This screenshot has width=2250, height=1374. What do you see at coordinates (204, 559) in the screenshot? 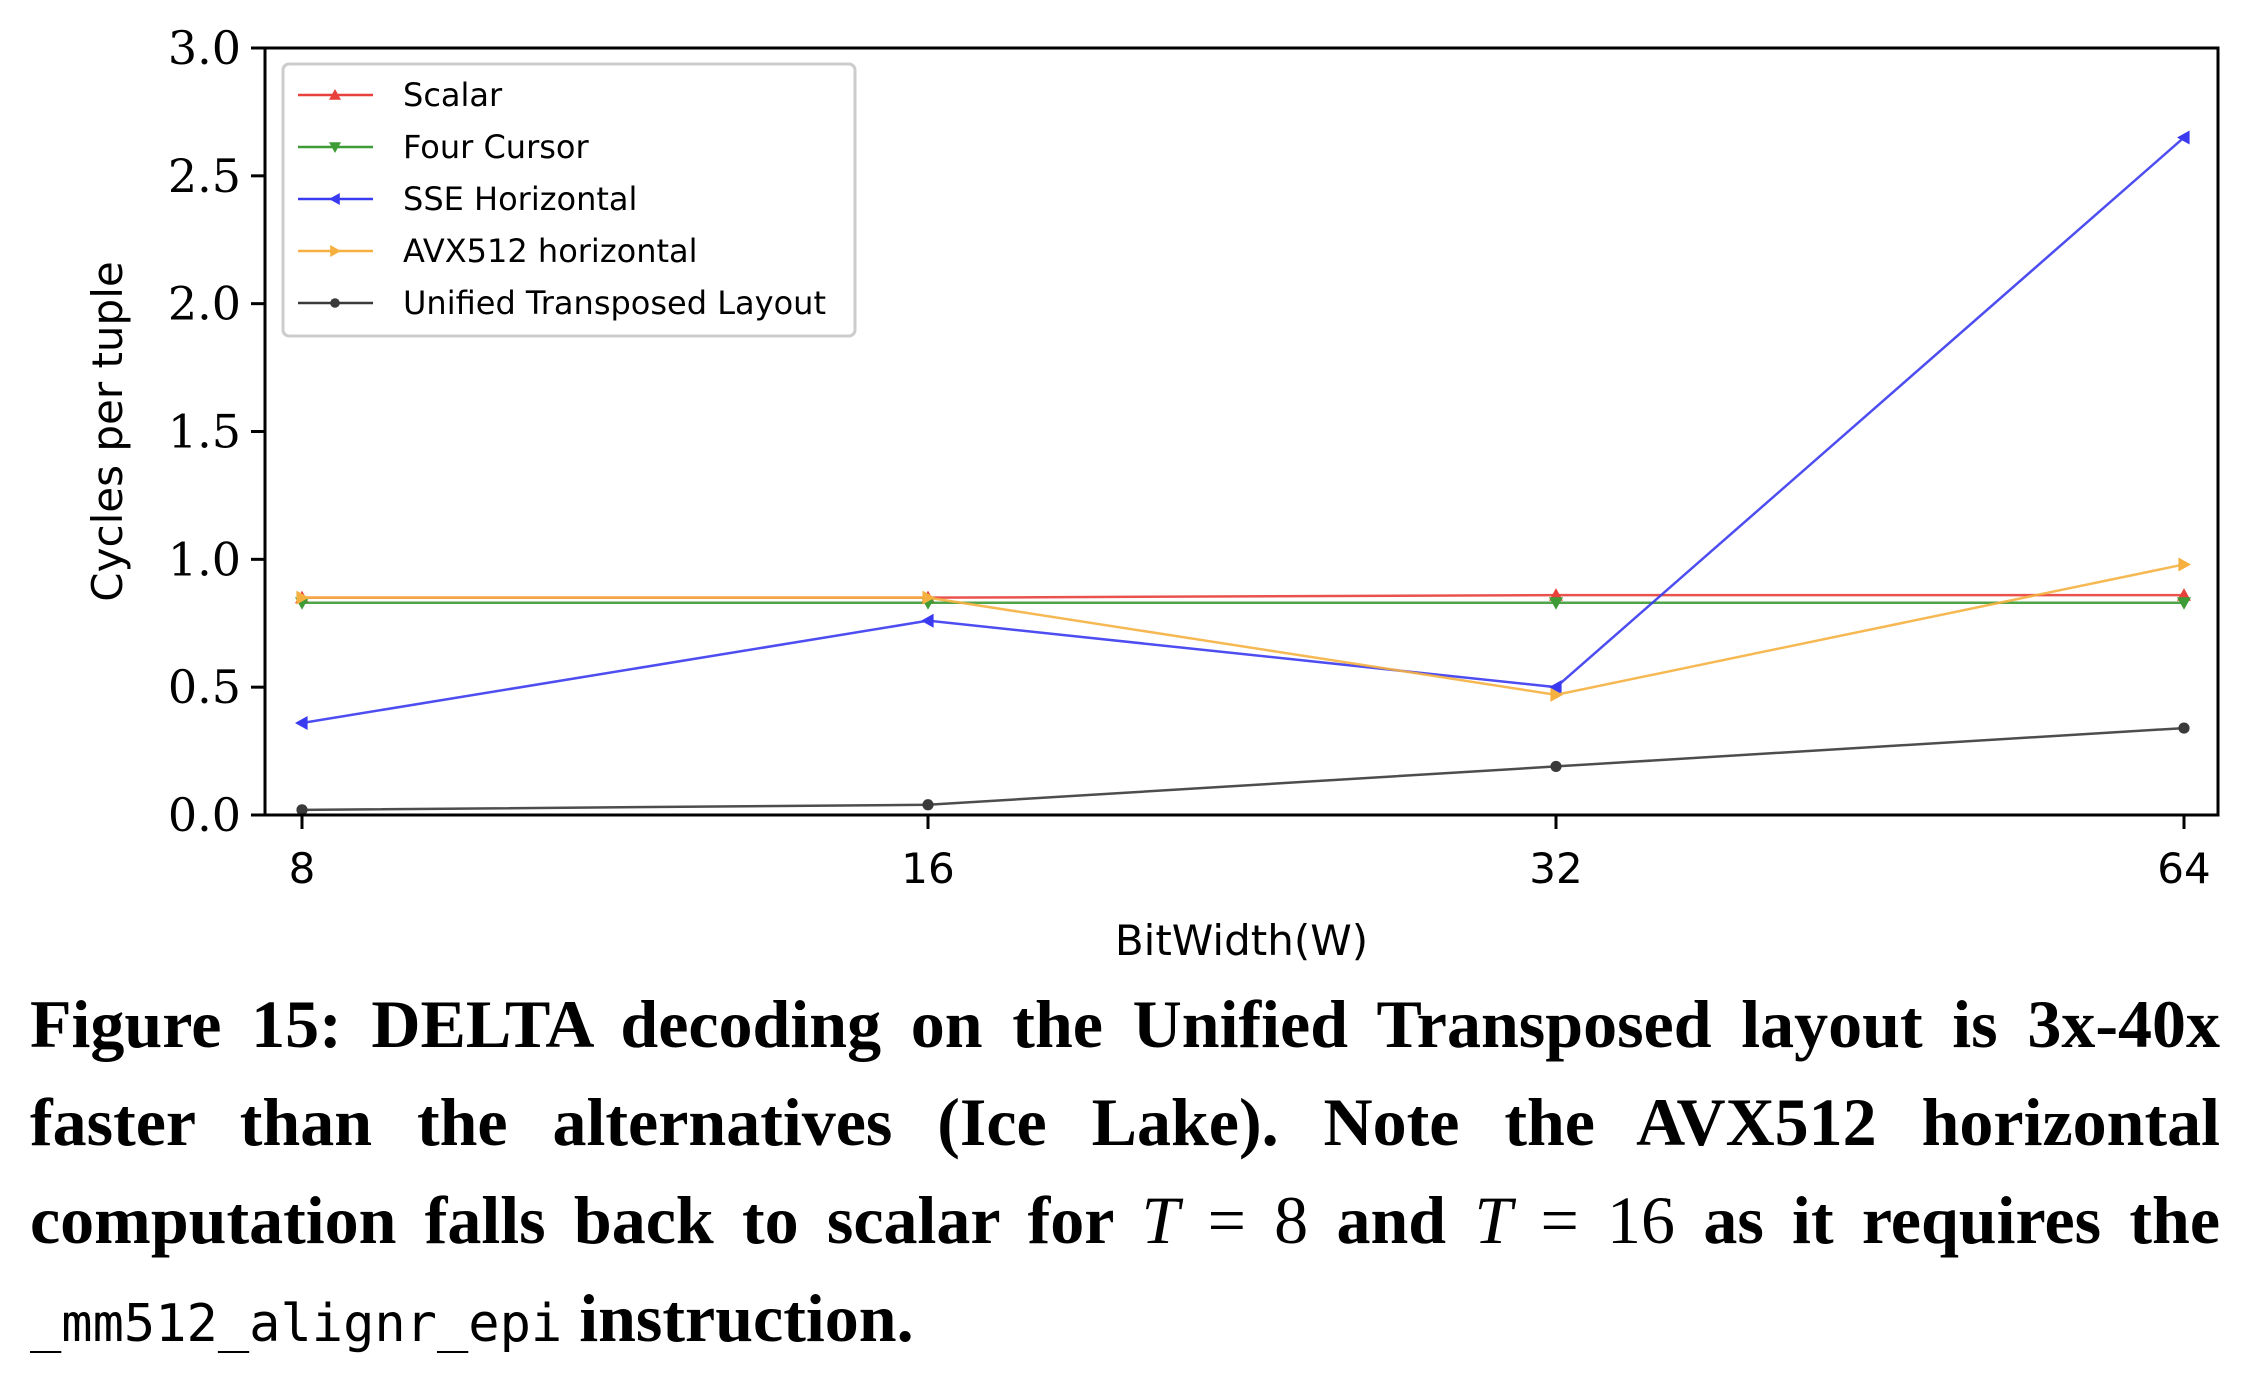
I see `y-tick-label: 1.0` at bounding box center [204, 559].